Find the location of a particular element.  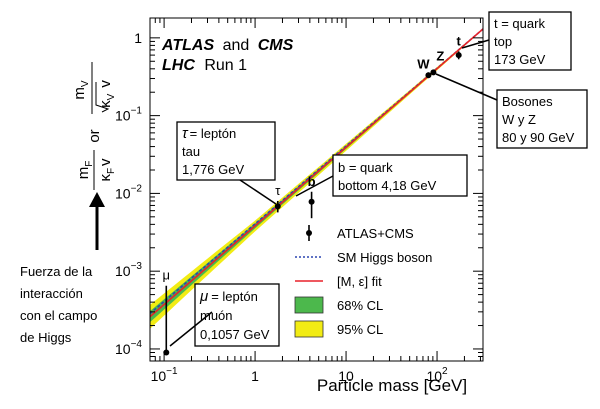

x-axis-label: Particle mass [GeV] is located at coordinates (392, 385).